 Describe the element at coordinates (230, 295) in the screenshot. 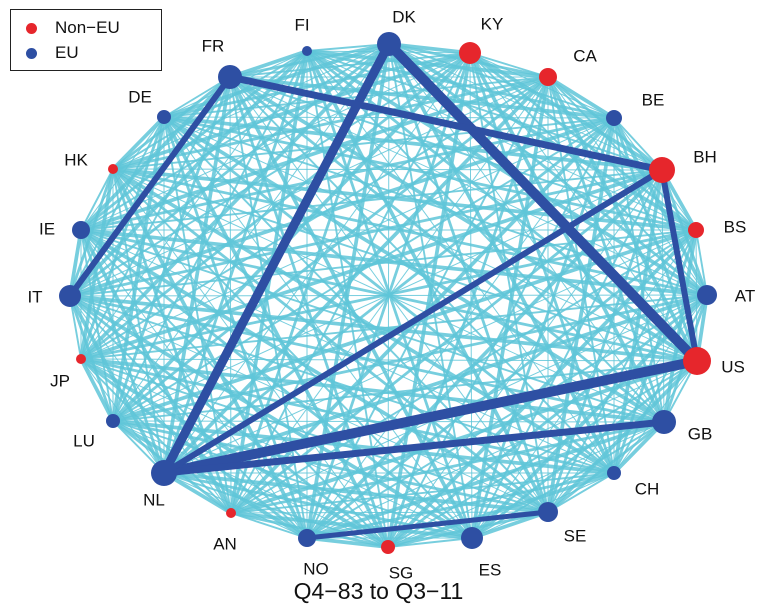

I see `edge-an-fr` at that location.